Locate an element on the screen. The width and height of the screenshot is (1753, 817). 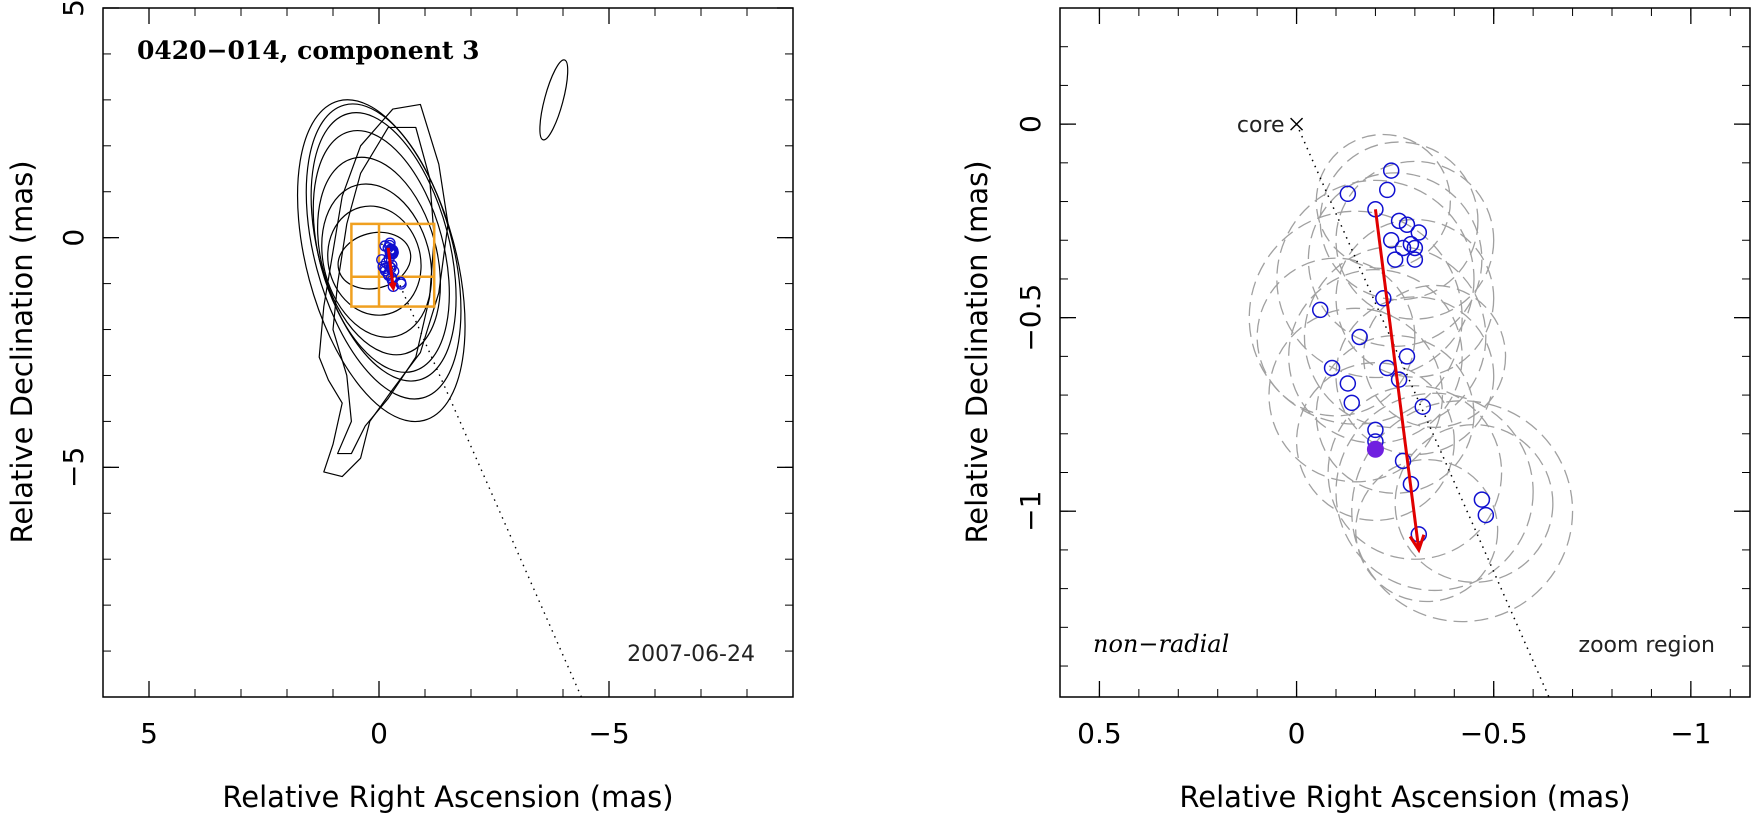
left-date-label: 2007-06-24 is located at coordinates (691, 654).